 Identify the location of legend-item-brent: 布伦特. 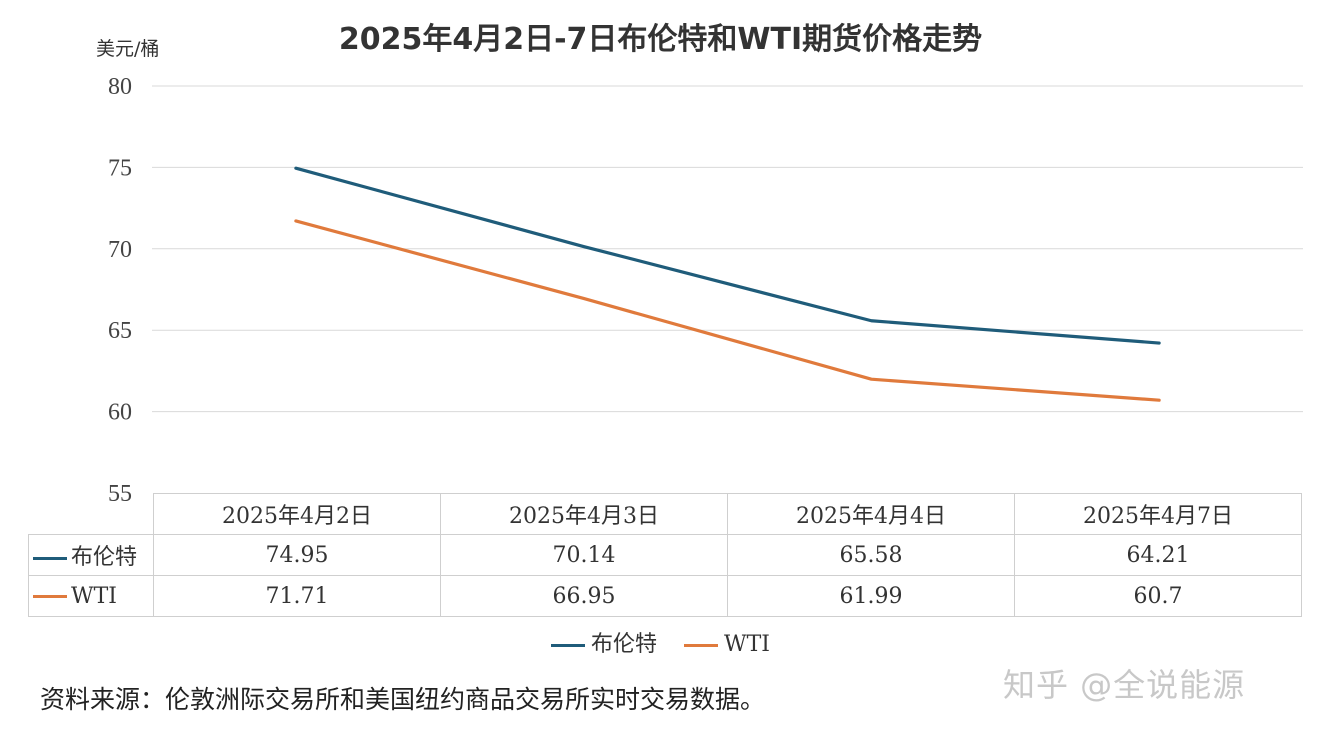
(604, 642).